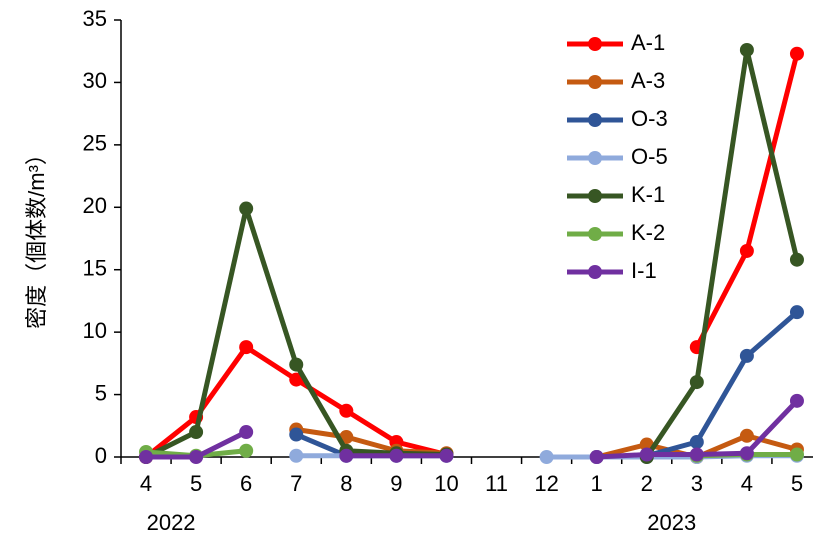 The height and width of the screenshot is (544, 813). What do you see at coordinates (697, 483) in the screenshot?
I see `x-tick-label: 3` at bounding box center [697, 483].